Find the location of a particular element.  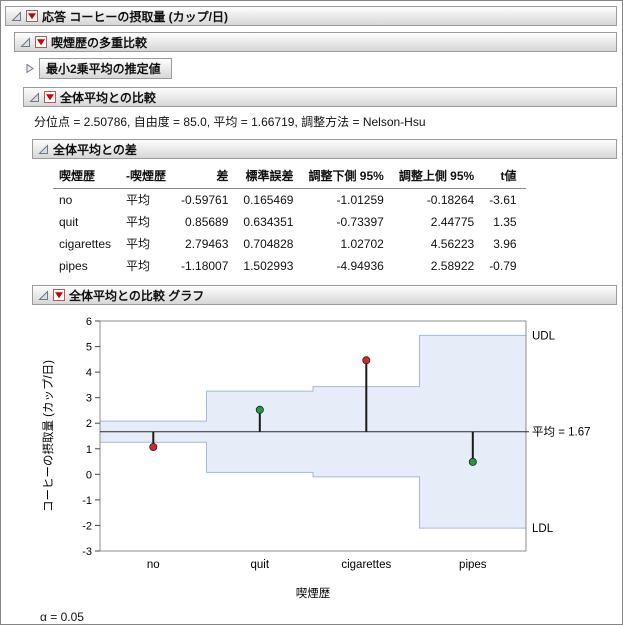

diff-table-col-header: 差 is located at coordinates (206, 177).